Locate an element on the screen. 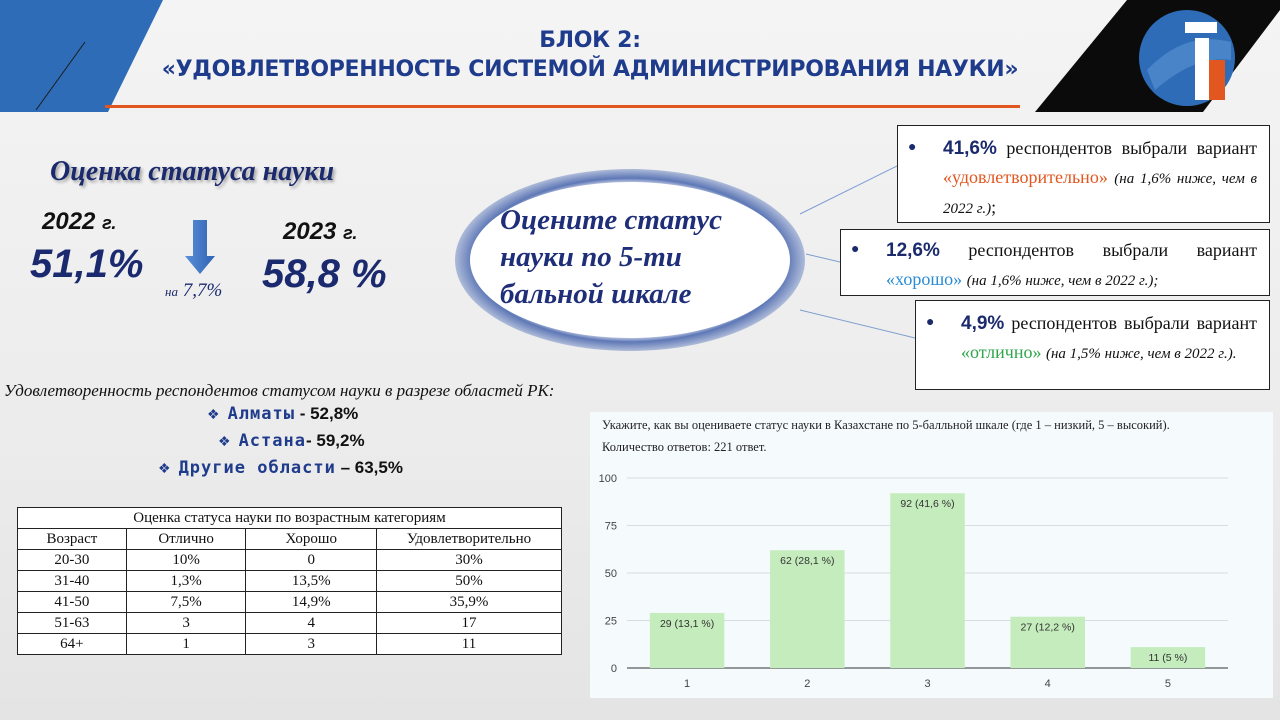 The height and width of the screenshot is (720, 1280). logo is located at coordinates (1157, 56).